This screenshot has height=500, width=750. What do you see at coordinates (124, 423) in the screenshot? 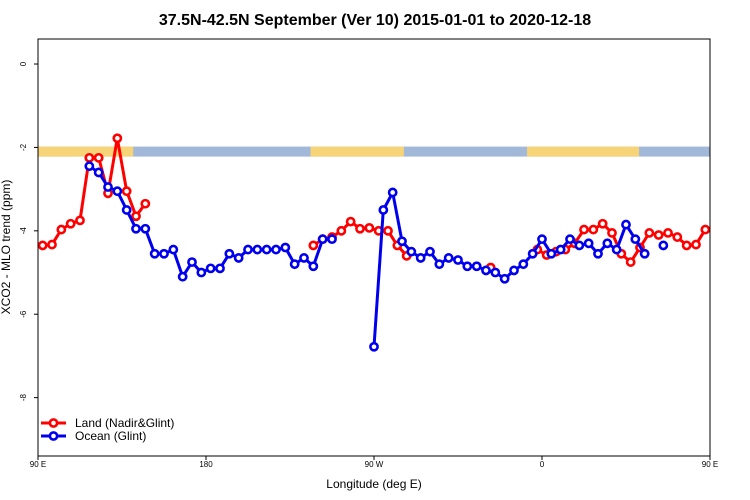
I see `legend-label: Land (Nadir&Glint)` at bounding box center [124, 423].